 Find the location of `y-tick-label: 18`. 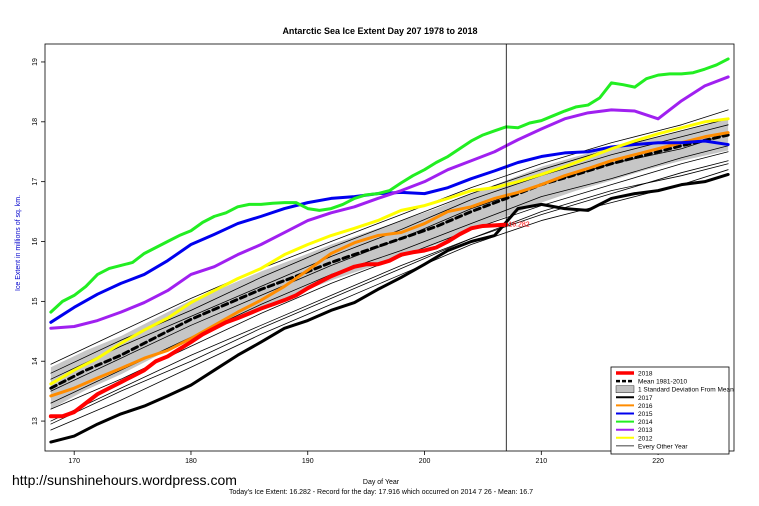

y-tick-label: 18 is located at coordinates (35, 122).